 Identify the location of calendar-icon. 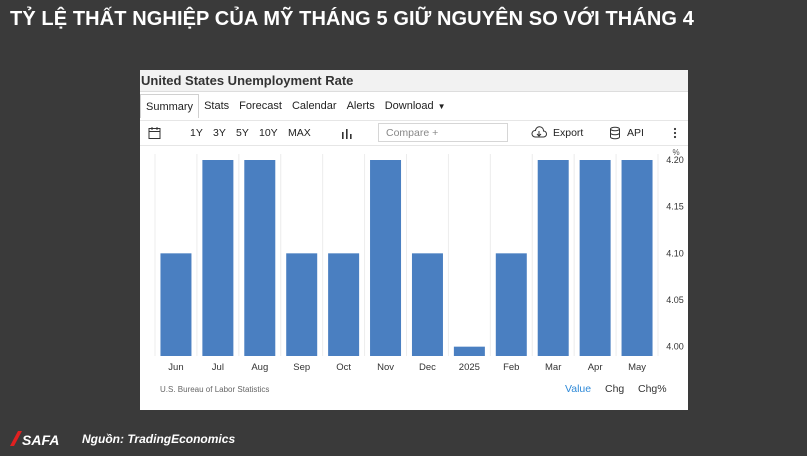
(155, 133).